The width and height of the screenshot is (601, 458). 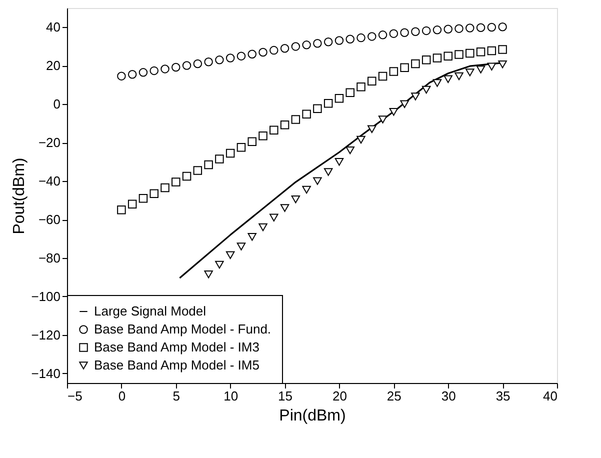 What do you see at coordinates (19, 196) in the screenshot?
I see `y-axis-title: Pout(dBm)` at bounding box center [19, 196].